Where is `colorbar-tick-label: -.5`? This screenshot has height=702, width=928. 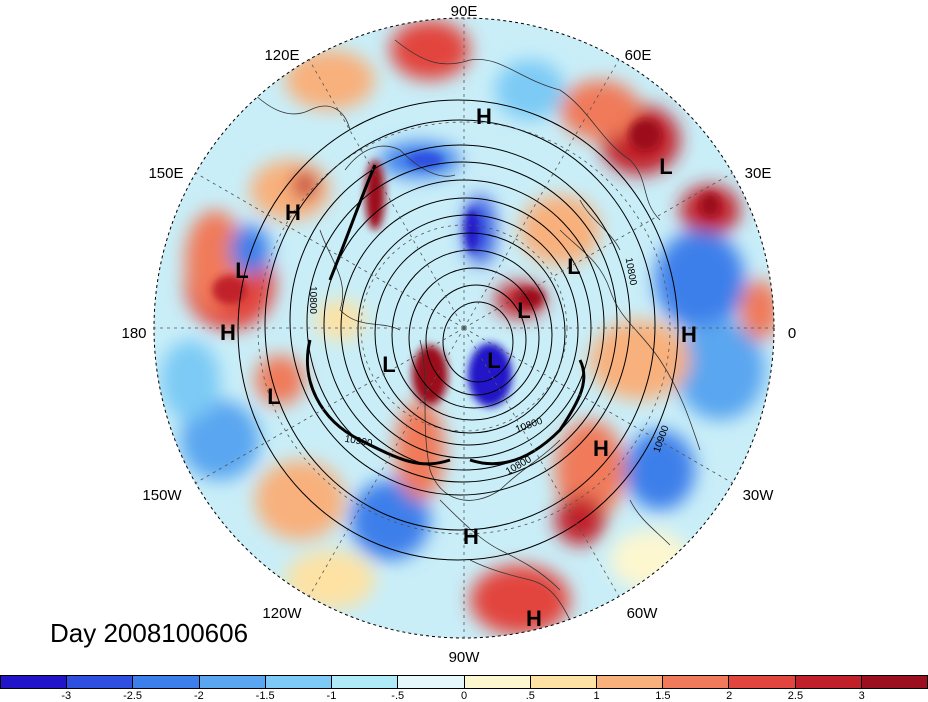 colorbar-tick-label: -.5 is located at coordinates (398, 696).